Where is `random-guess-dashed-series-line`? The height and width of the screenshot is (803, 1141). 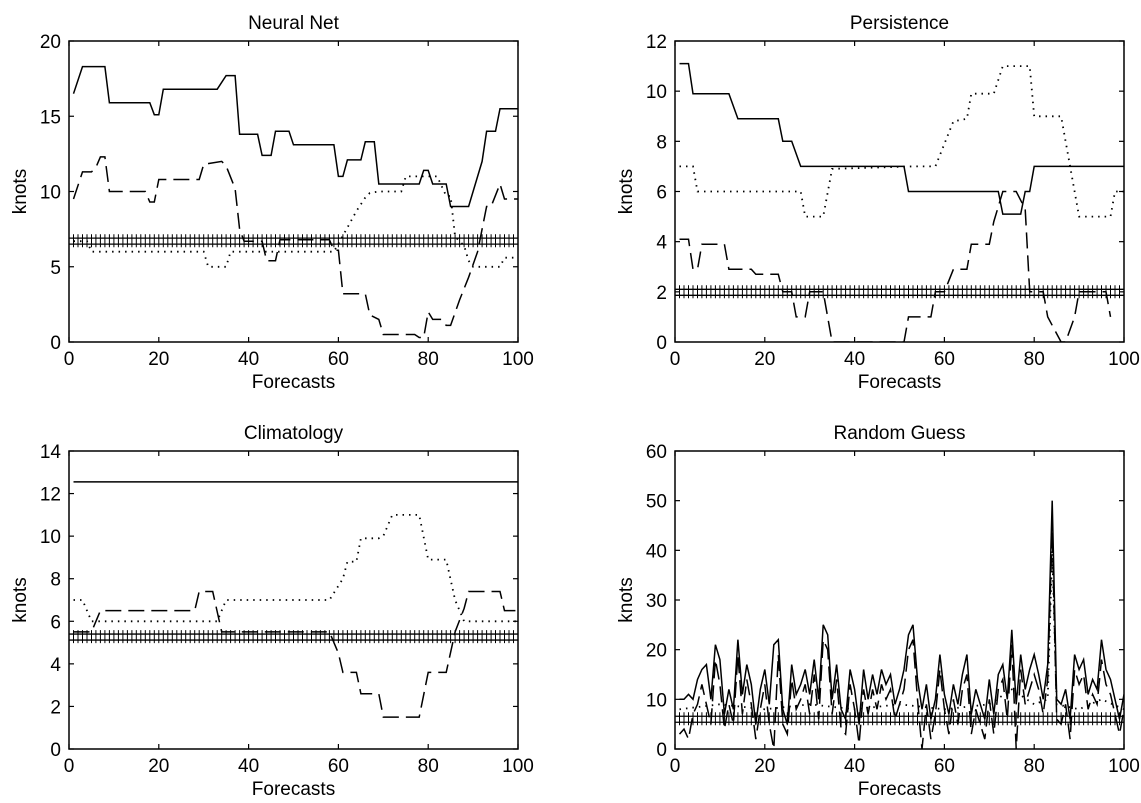
random-guess-dashed-series-line is located at coordinates (901, 639).